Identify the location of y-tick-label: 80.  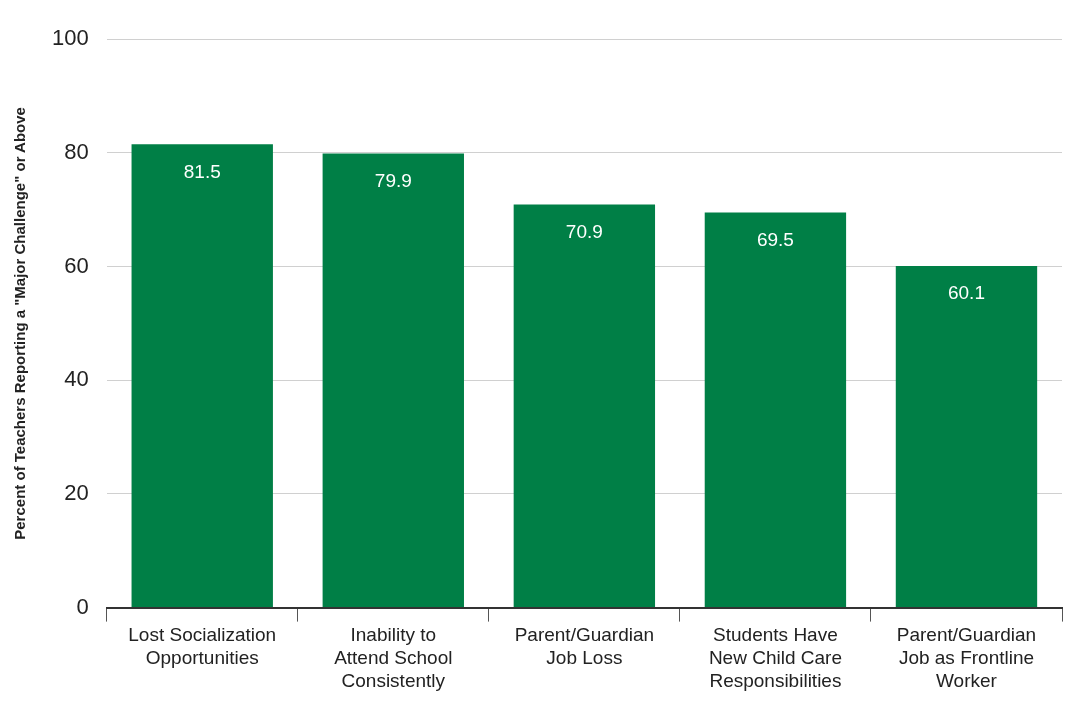
(76, 151).